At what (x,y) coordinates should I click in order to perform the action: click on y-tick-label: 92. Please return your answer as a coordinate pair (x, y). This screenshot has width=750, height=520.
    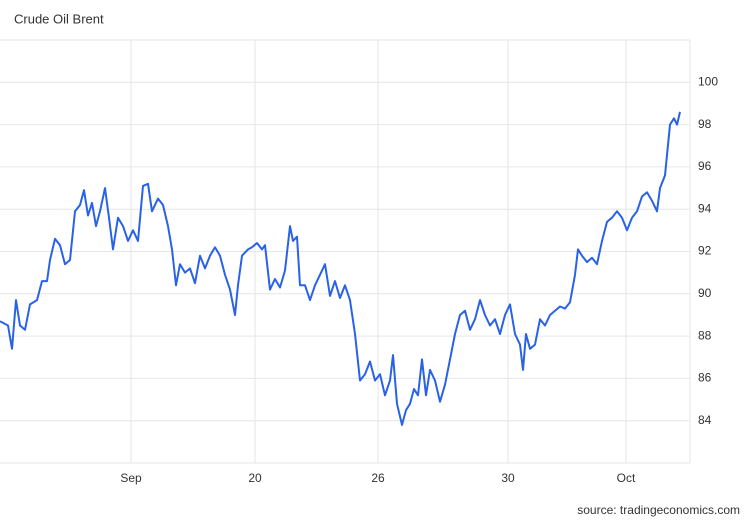
    Looking at the image, I should click on (705, 251).